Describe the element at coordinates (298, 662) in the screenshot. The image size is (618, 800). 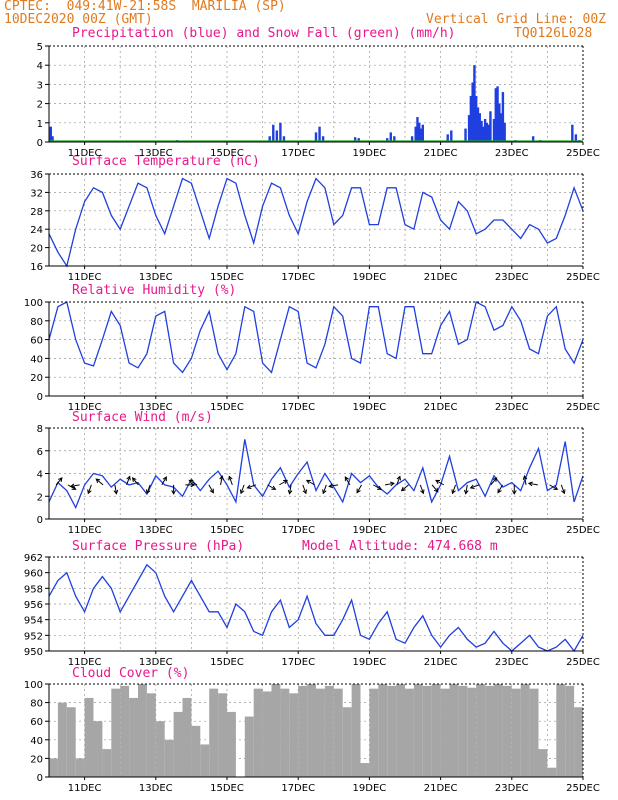
I see `pressure-xtick-label: 17DEC` at that location.